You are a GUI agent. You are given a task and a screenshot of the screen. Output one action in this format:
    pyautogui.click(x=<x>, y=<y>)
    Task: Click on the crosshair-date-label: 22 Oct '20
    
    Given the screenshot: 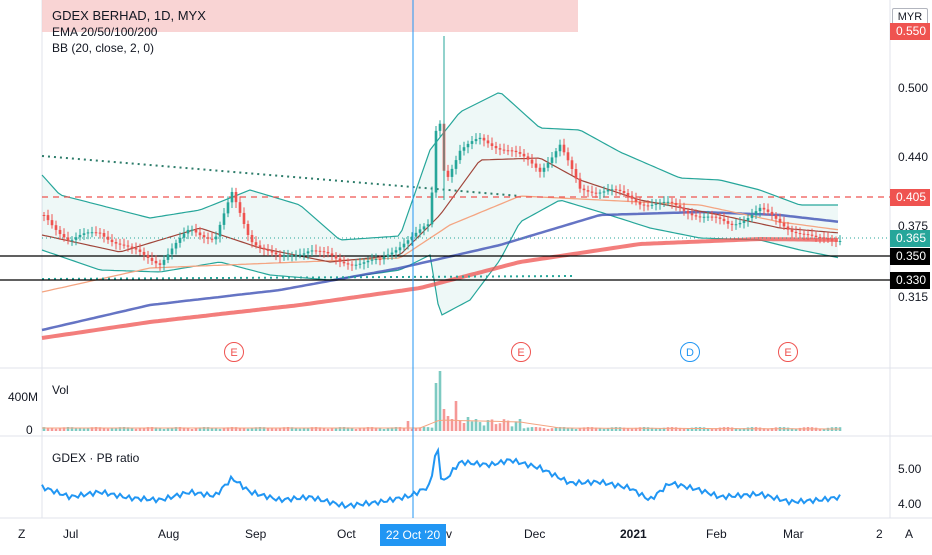 What is the action you would take?
    pyautogui.click(x=413, y=535)
    